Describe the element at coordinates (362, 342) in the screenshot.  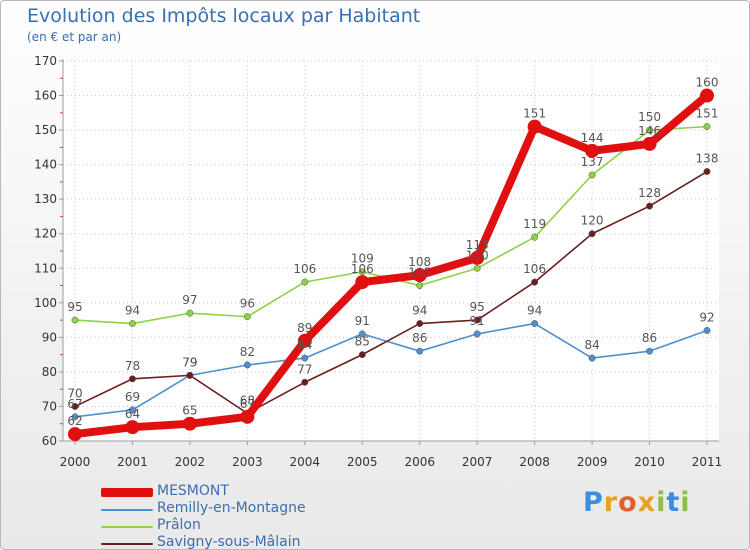
I see `data-label: 85` at that location.